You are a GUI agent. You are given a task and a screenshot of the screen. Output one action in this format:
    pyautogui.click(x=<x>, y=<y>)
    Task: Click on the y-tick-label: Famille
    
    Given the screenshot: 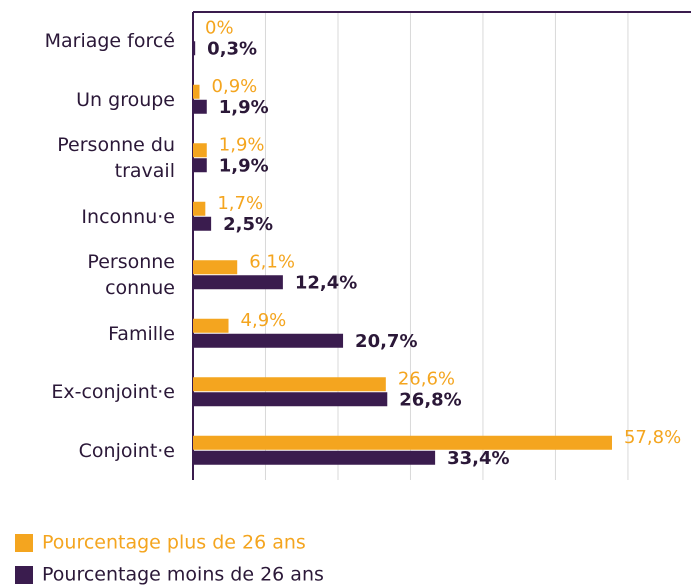 What is the action you would take?
    pyautogui.click(x=141, y=333)
    